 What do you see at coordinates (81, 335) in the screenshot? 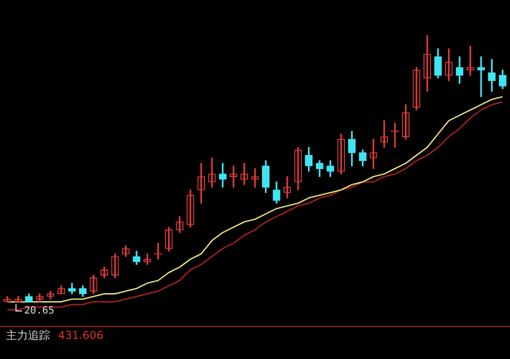
I see `text: 431.606` at bounding box center [81, 335].